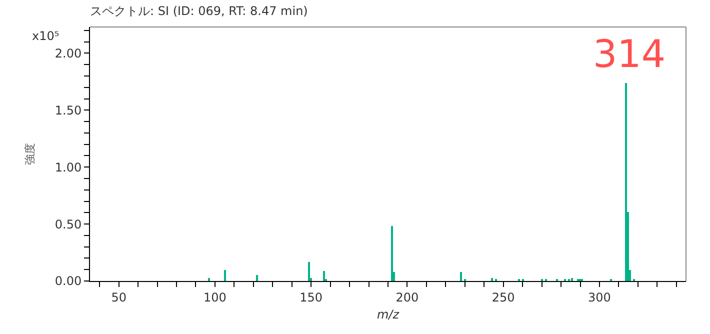  What do you see at coordinates (388, 314) in the screenshot?
I see `x-axis-title: m/z` at bounding box center [388, 314].